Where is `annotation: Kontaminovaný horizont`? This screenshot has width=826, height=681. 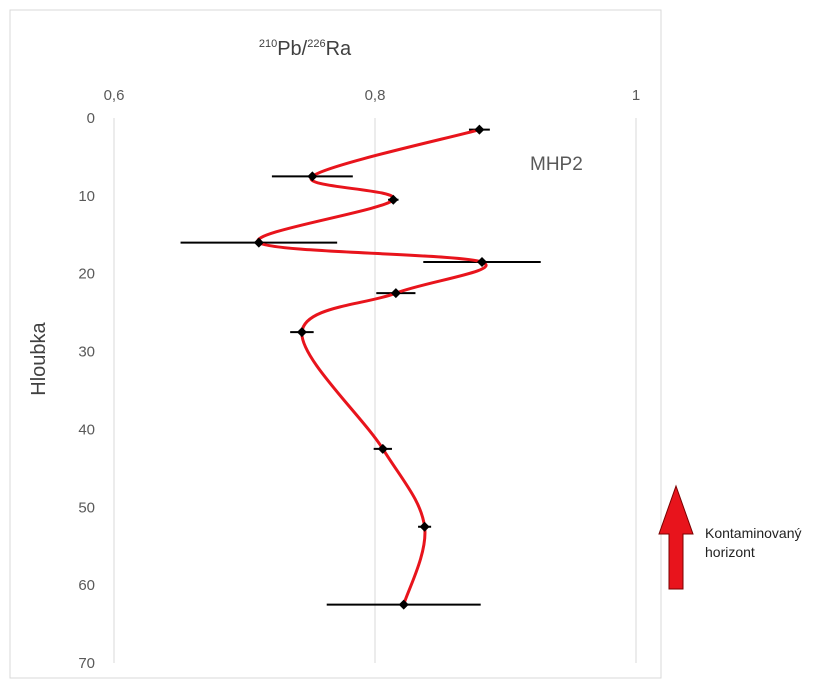 annotation: Kontaminovaný horizont is located at coordinates (730, 537).